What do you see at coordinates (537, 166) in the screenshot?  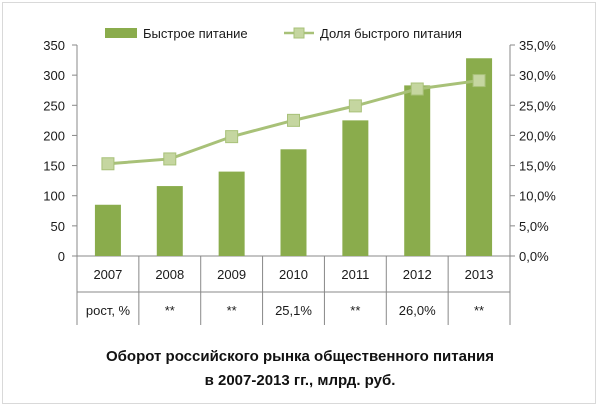 I see `y-right-tick-label: 15,0%` at bounding box center [537, 166].